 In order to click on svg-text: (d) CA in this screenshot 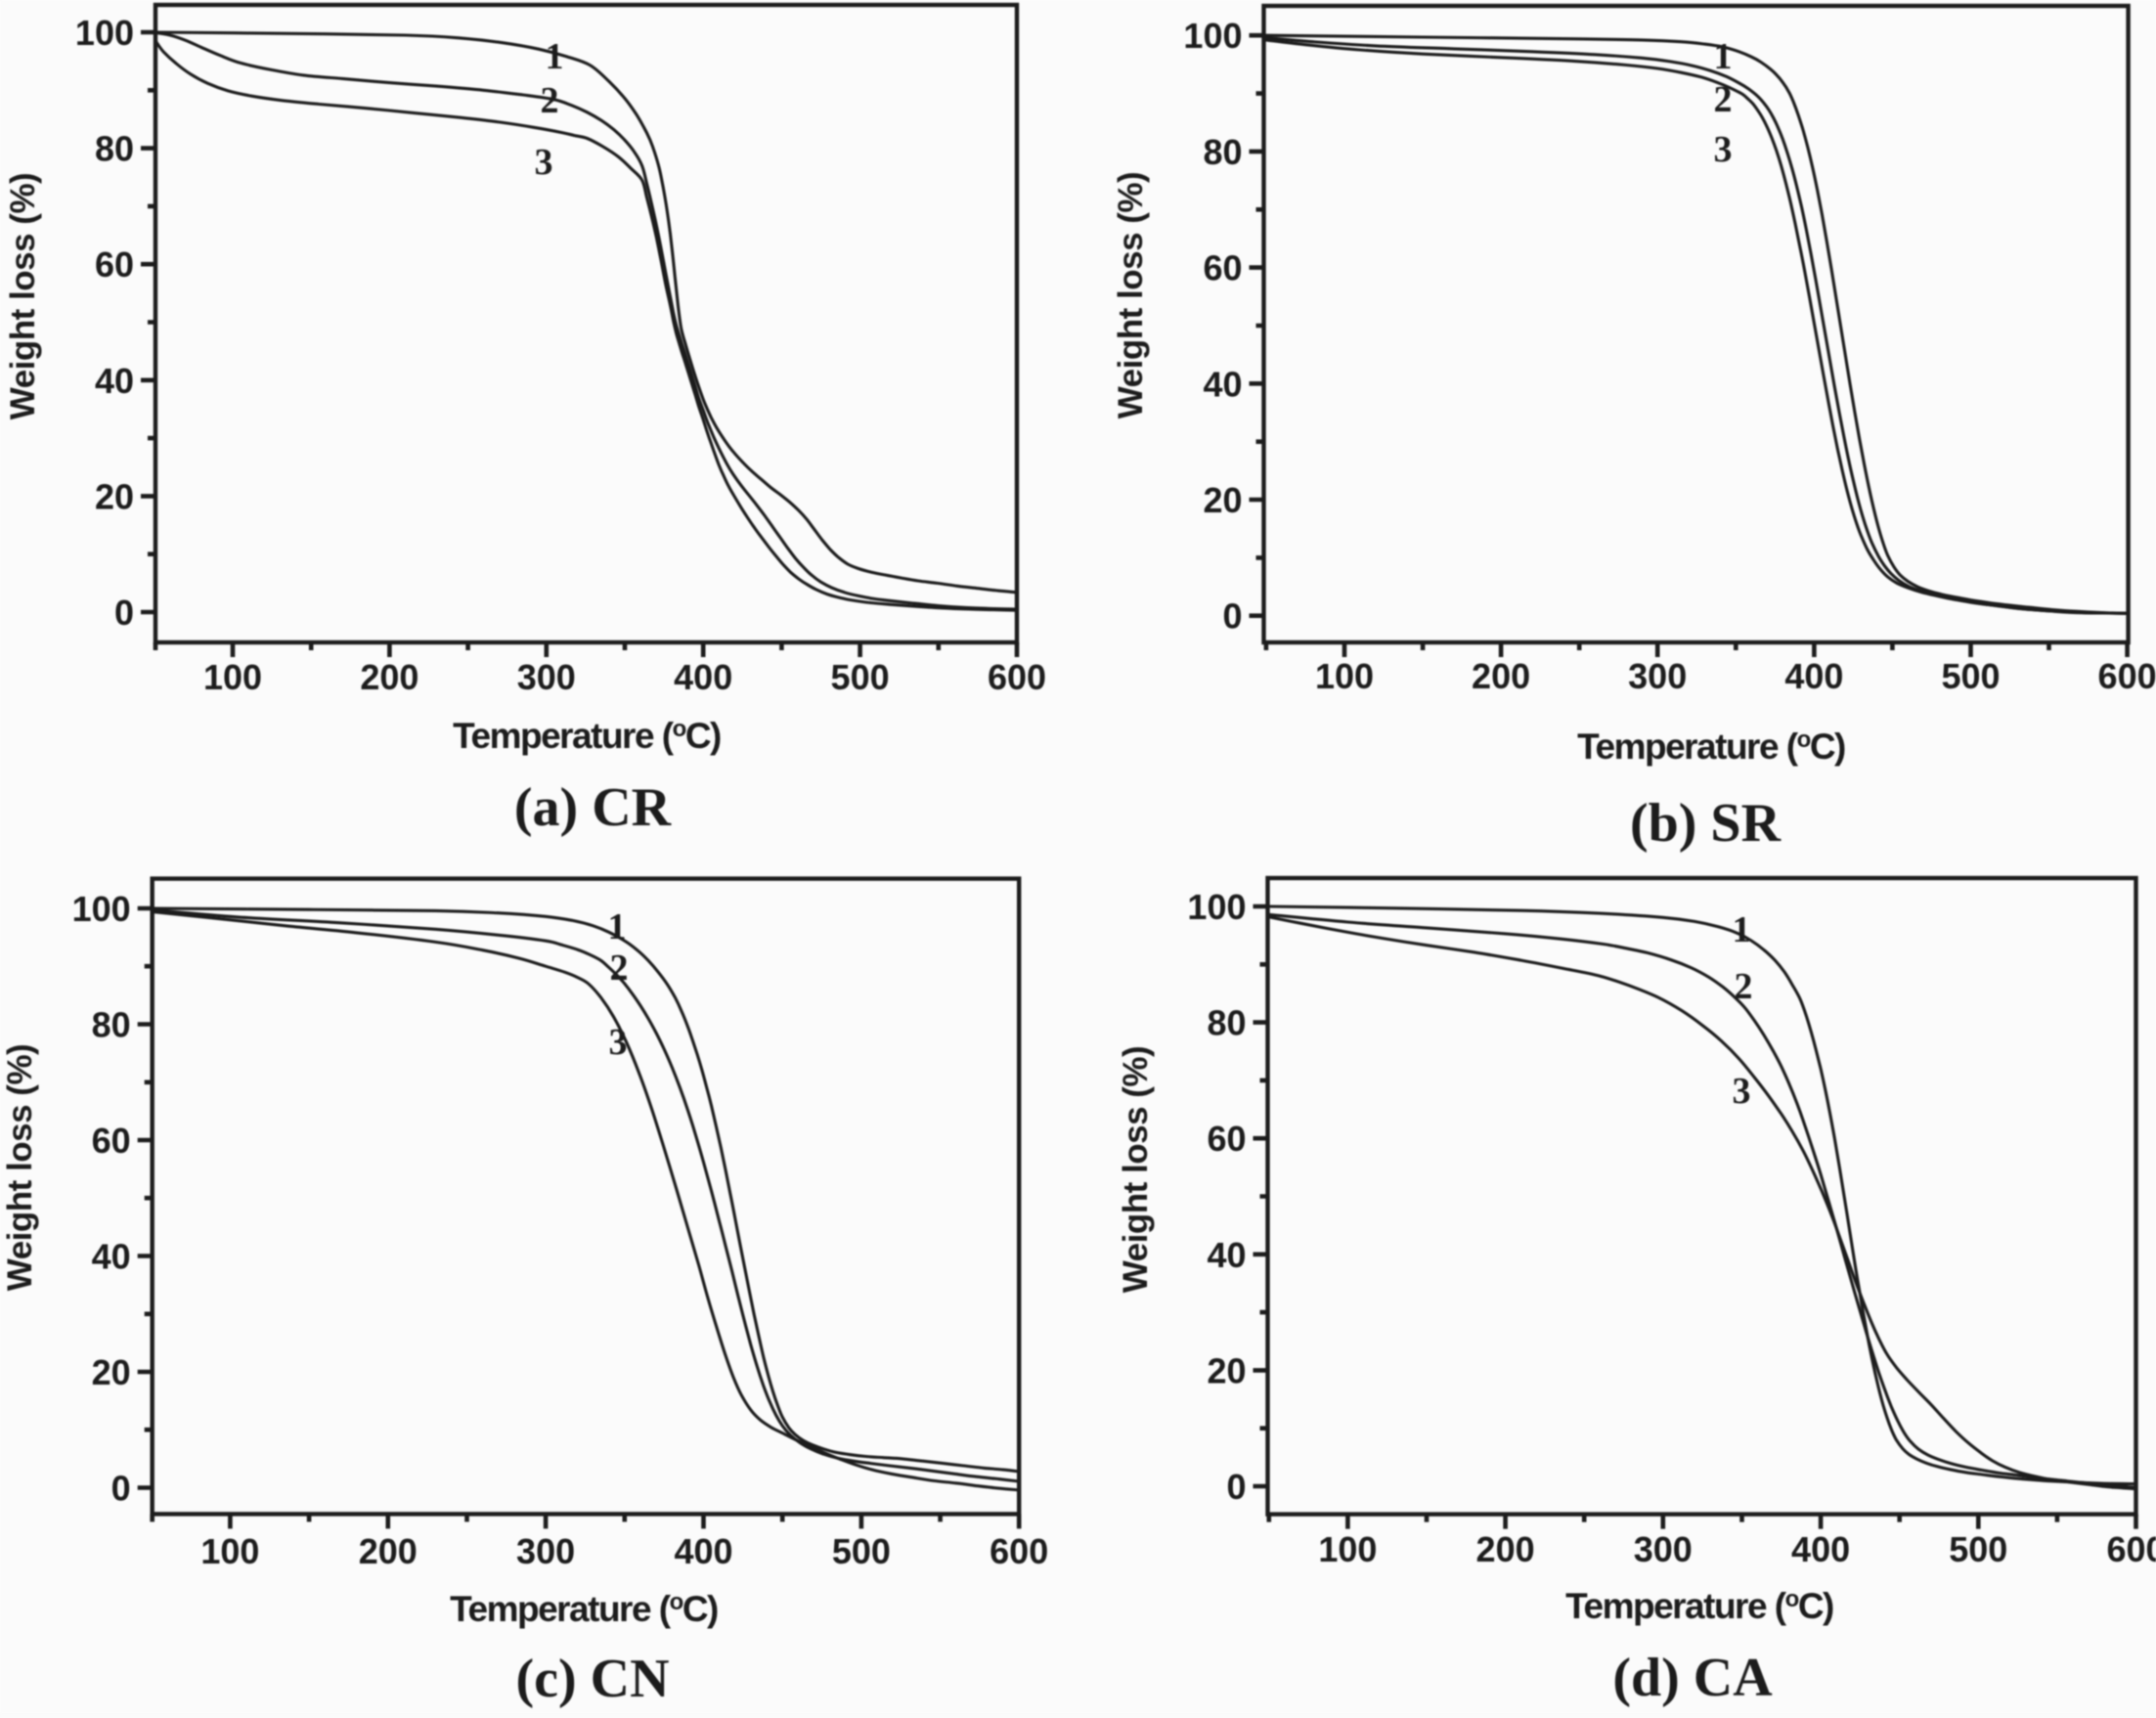, I will do `click(1692, 1678)`.